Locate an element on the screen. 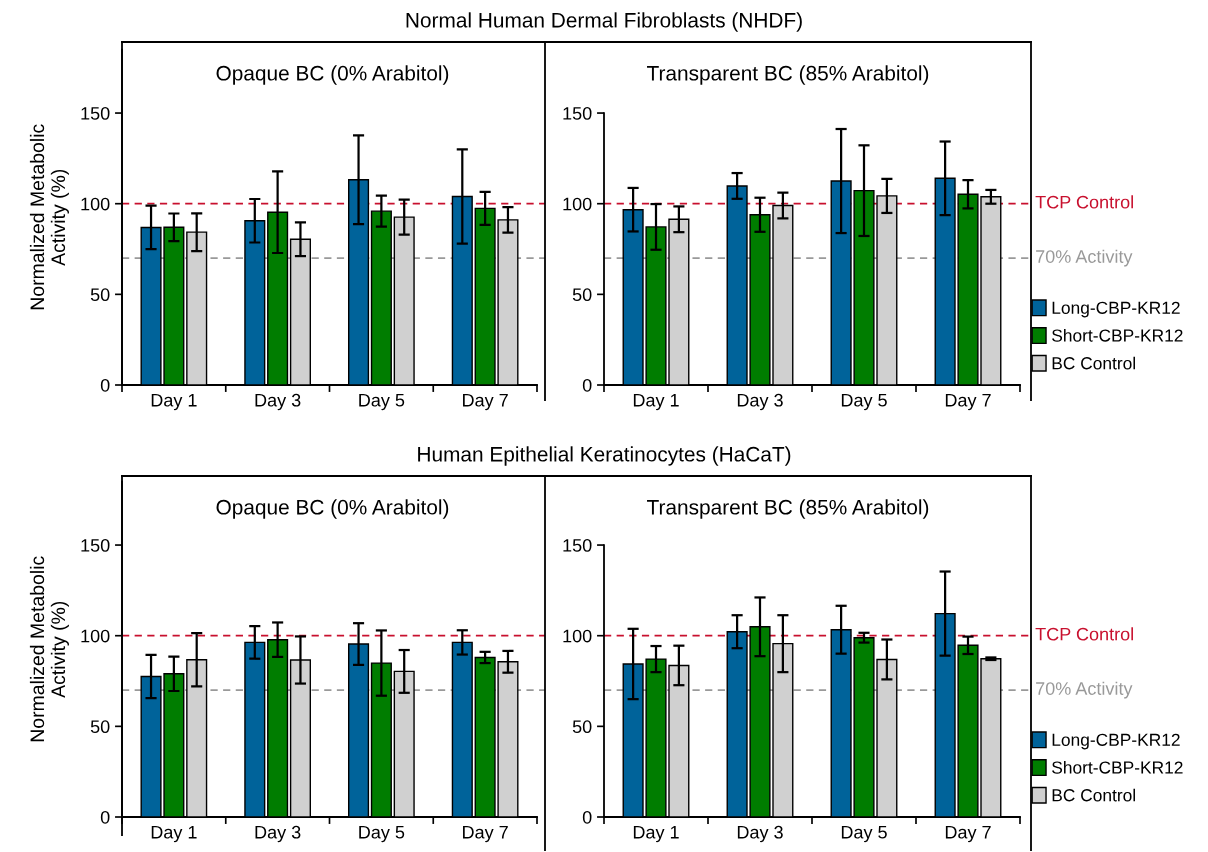 This screenshot has height=852, width=1208. text: Normal Human Dermal Fibroblasts (NHDF) is located at coordinates (604, 22).